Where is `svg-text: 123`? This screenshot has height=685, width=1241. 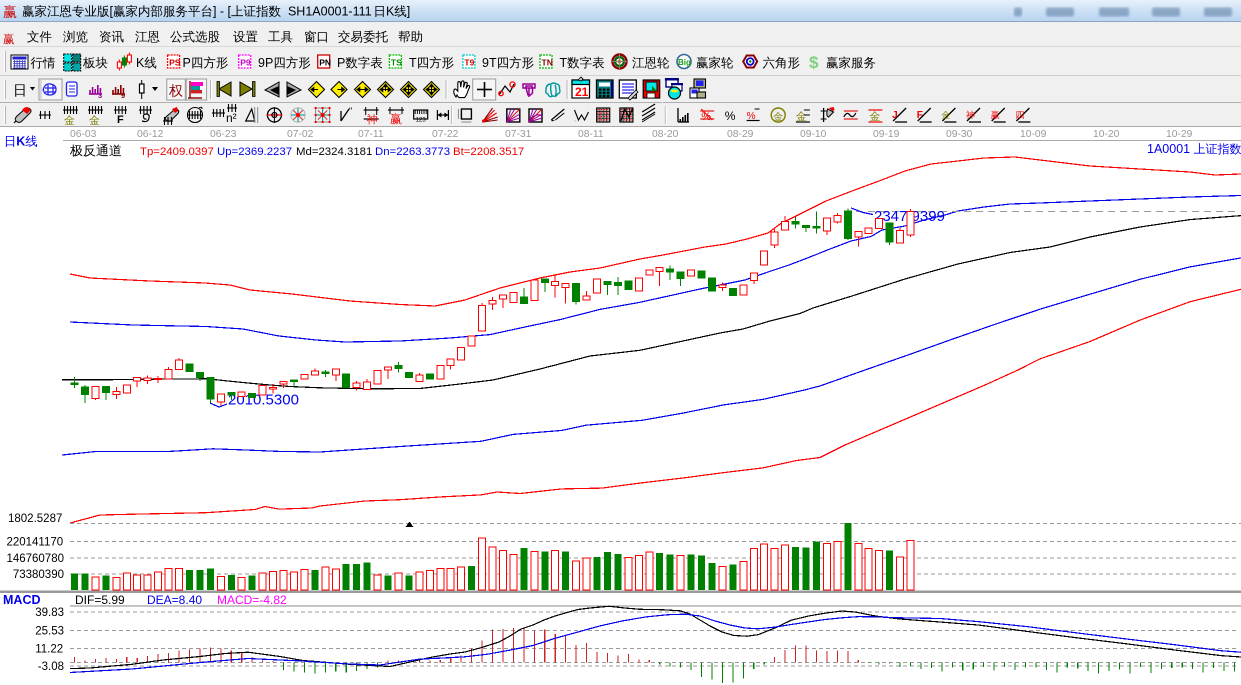 svg-text: 123 is located at coordinates (421, 121).